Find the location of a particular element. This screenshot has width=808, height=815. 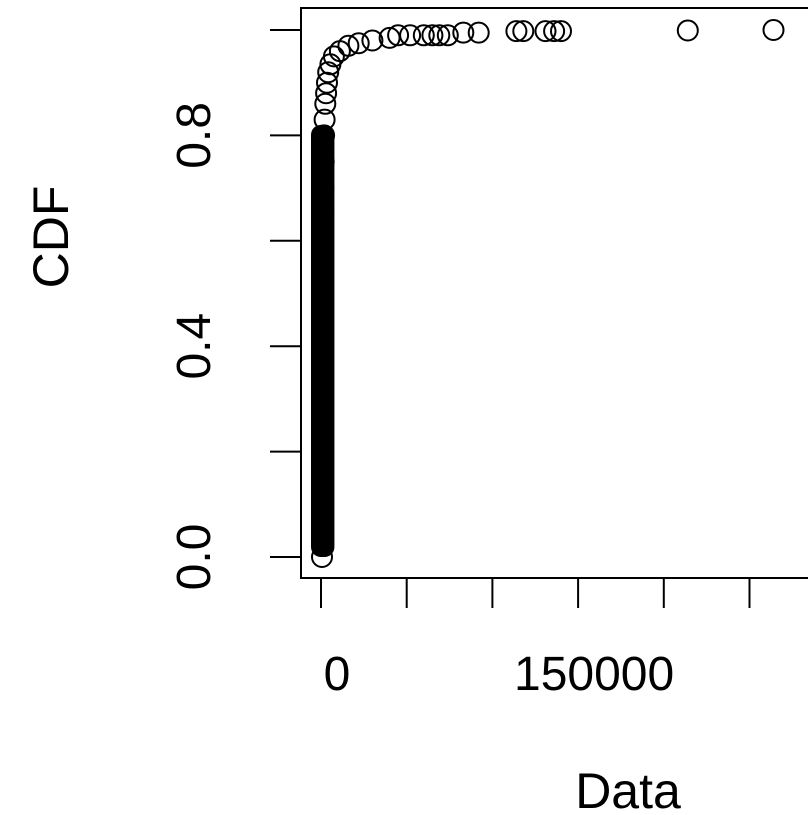

y-tick-label: 0.8 is located at coordinates (194, 135).